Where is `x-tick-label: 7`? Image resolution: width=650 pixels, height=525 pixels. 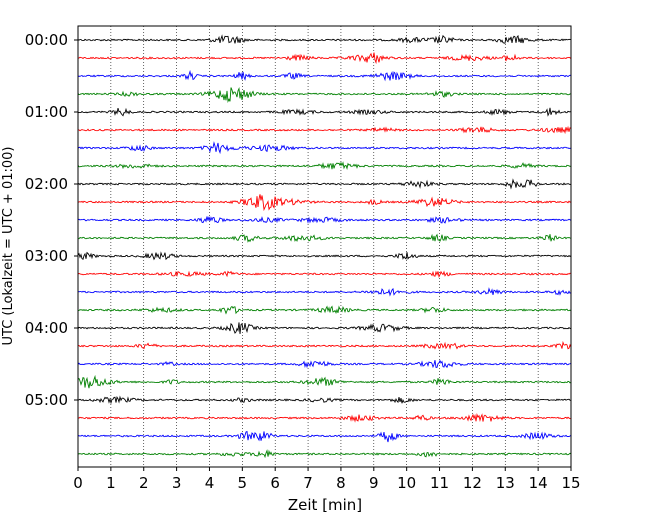
x-tick-label: 7 is located at coordinates (308, 483).